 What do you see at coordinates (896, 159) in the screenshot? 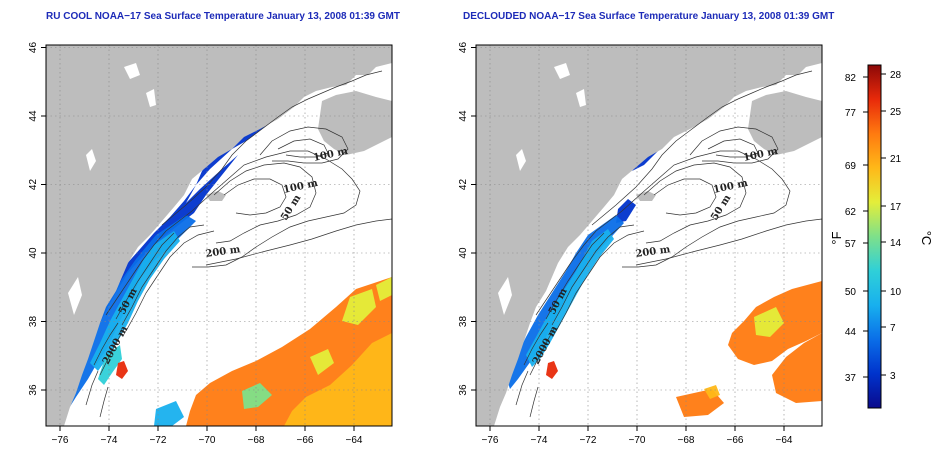
I see `celsius-tick-label: 21` at bounding box center [896, 159].